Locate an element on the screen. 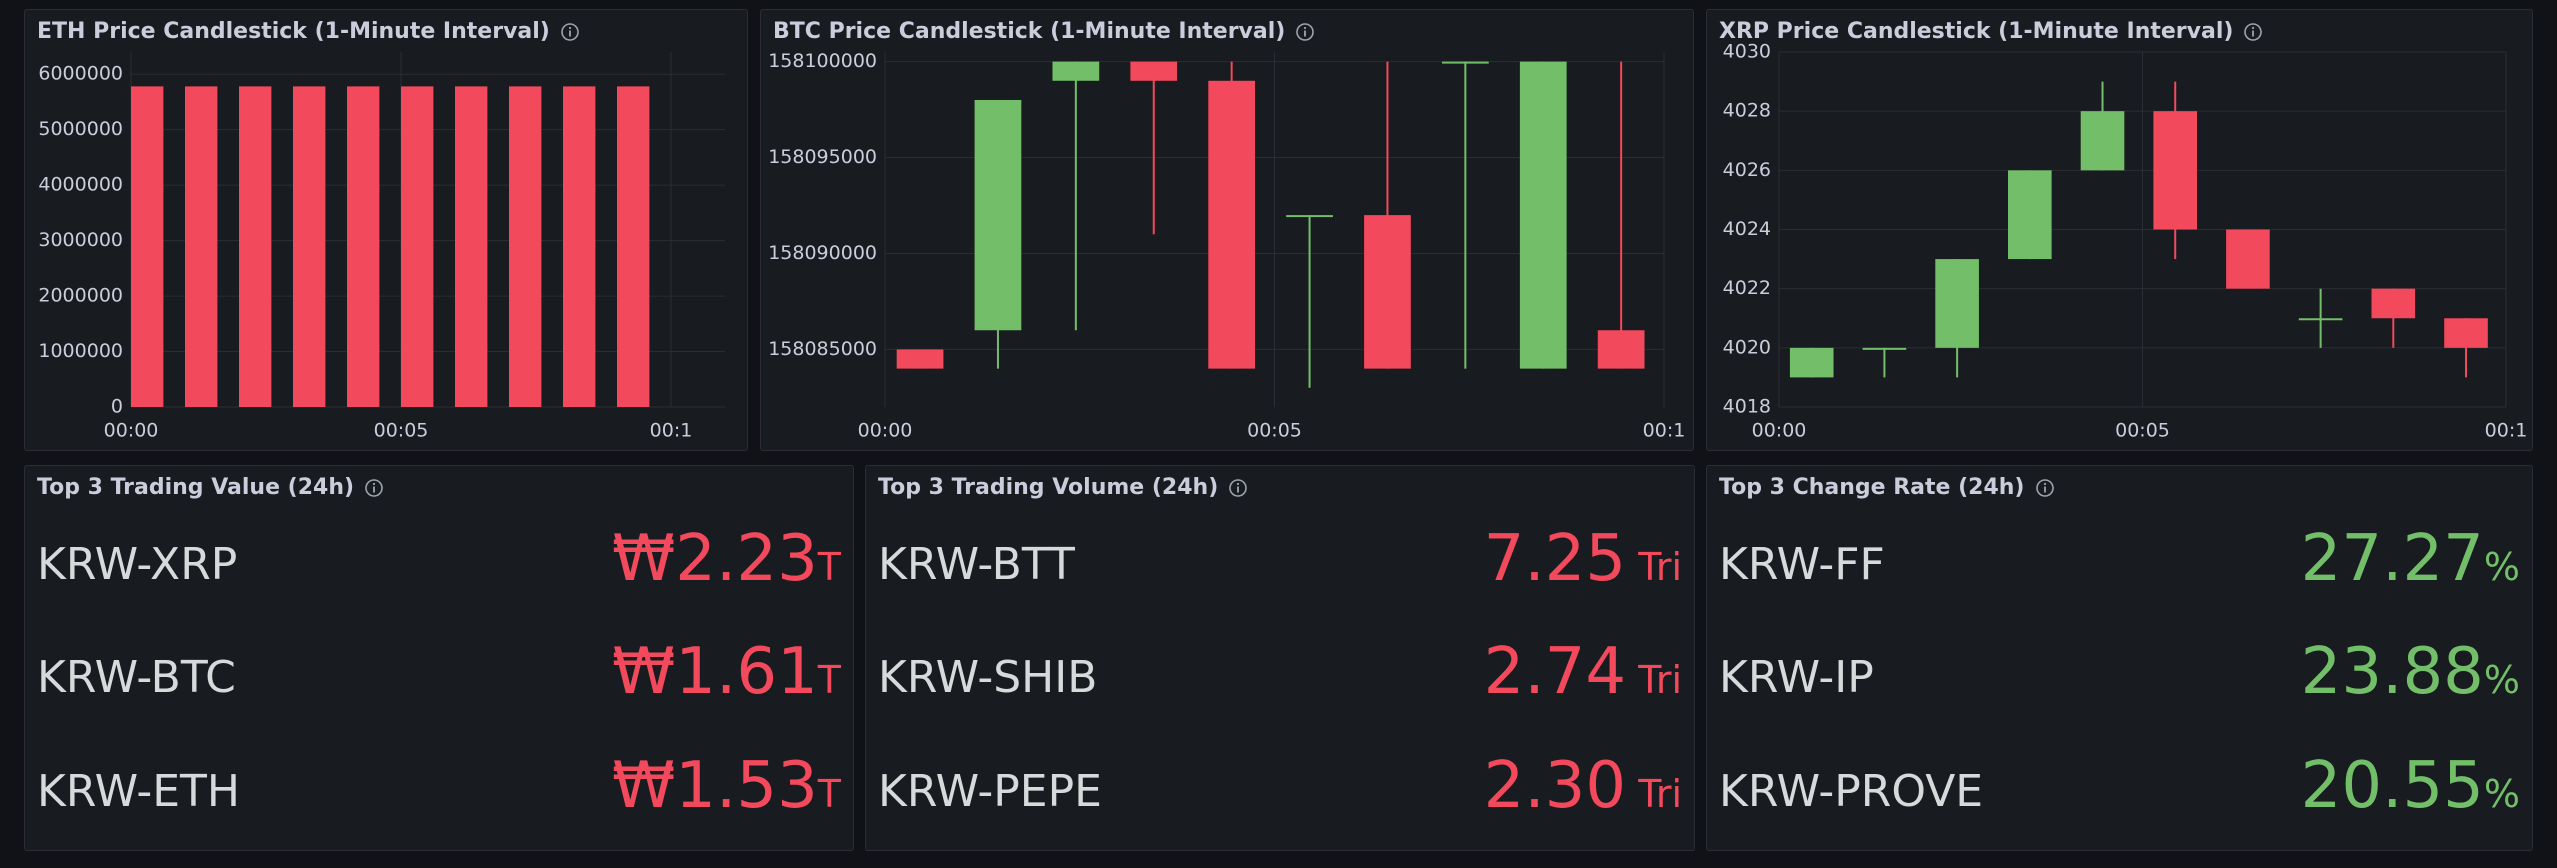  stat-row: KRW-BTT 7.25 Tri is located at coordinates (1280, 561).